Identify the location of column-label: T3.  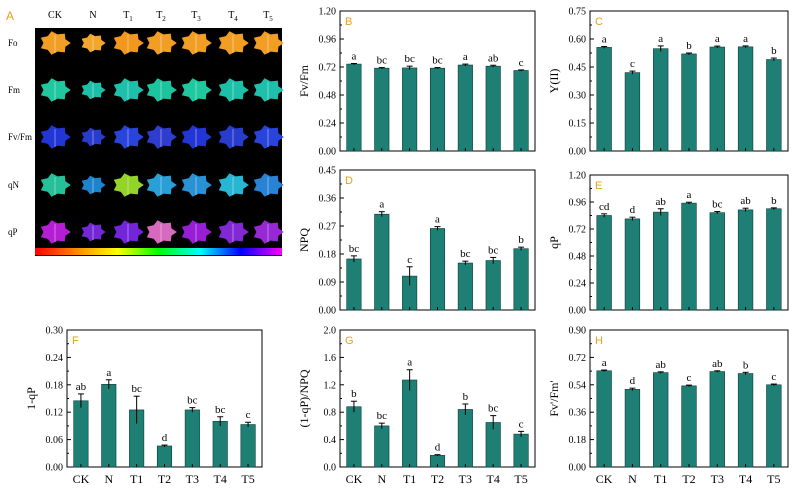
(196, 16).